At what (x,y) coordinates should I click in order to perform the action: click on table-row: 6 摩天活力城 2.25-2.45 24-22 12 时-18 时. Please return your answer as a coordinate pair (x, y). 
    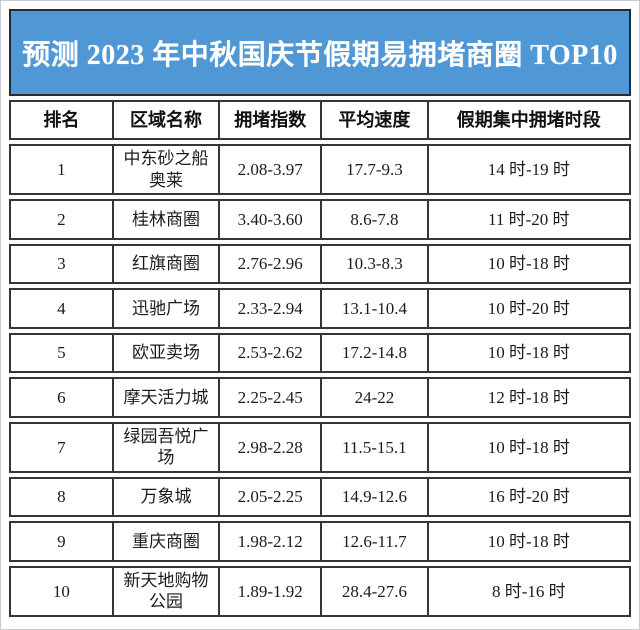
    Looking at the image, I should click on (320, 397).